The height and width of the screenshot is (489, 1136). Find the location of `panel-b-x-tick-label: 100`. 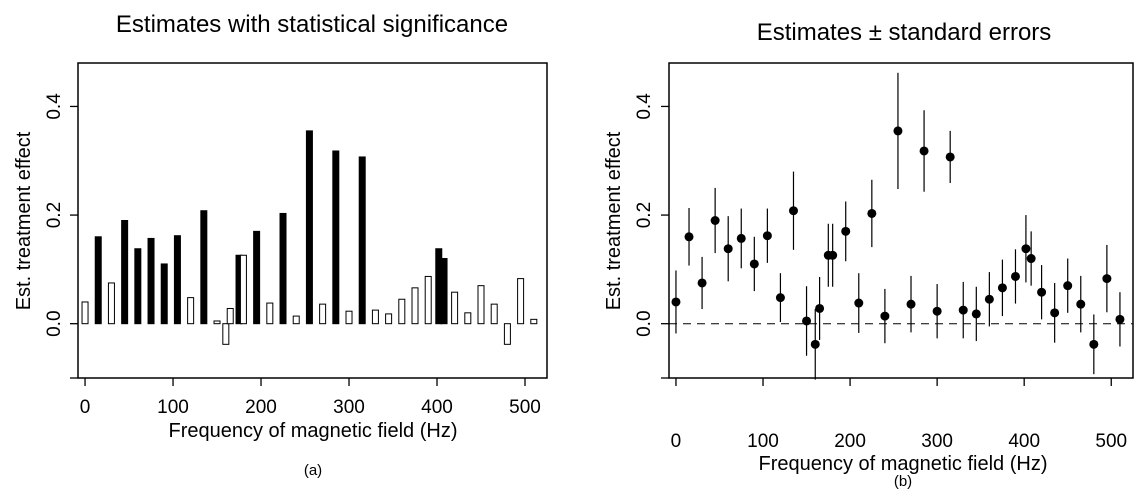

panel-b-x-tick-label: 100 is located at coordinates (763, 441).